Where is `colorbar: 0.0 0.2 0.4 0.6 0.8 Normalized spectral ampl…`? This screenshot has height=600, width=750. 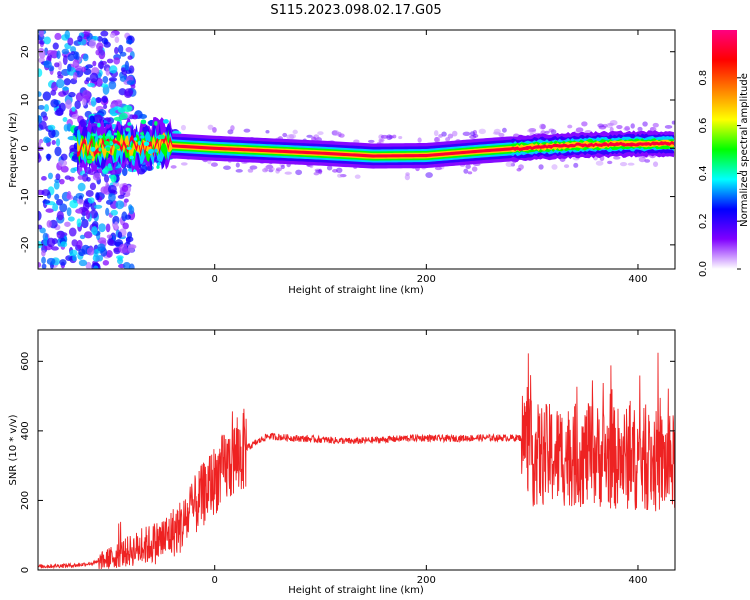
colorbar: 0.0 0.2 0.4 0.6 0.8 Normalized spectral ampl… is located at coordinates (724, 153).